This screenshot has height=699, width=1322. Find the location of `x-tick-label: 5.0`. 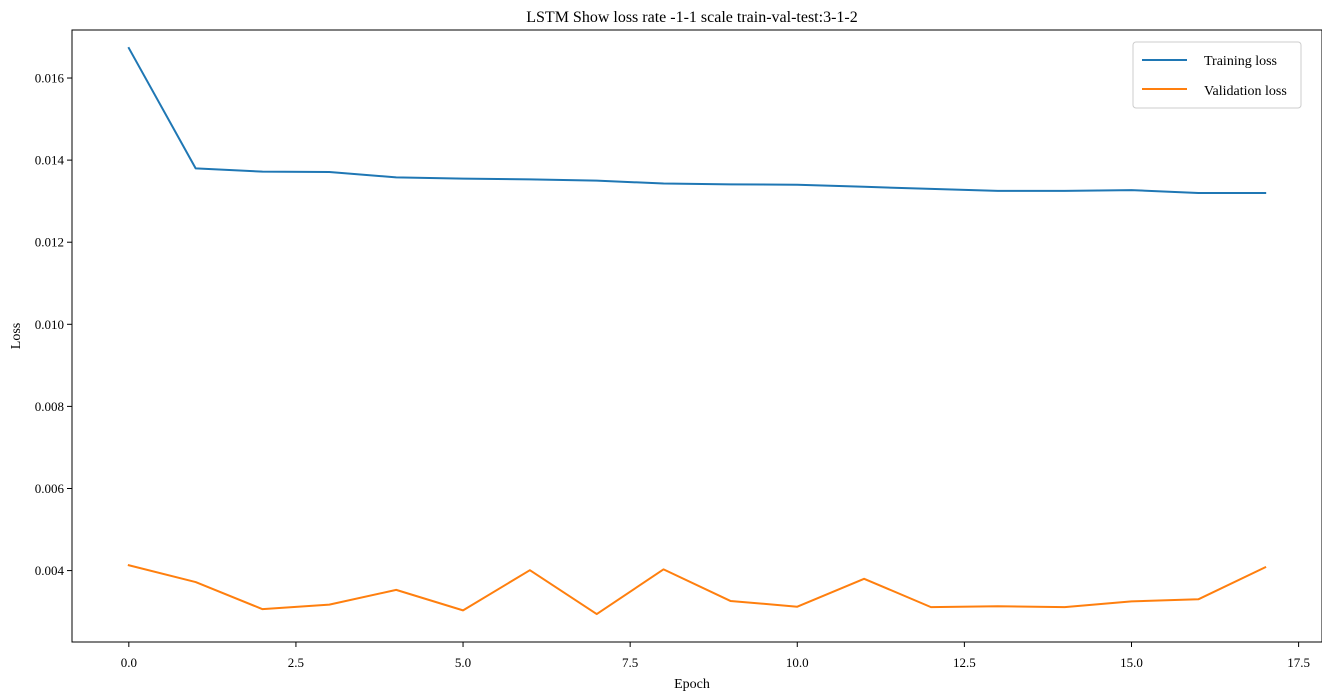

x-tick-label: 5.0 is located at coordinates (463, 662).